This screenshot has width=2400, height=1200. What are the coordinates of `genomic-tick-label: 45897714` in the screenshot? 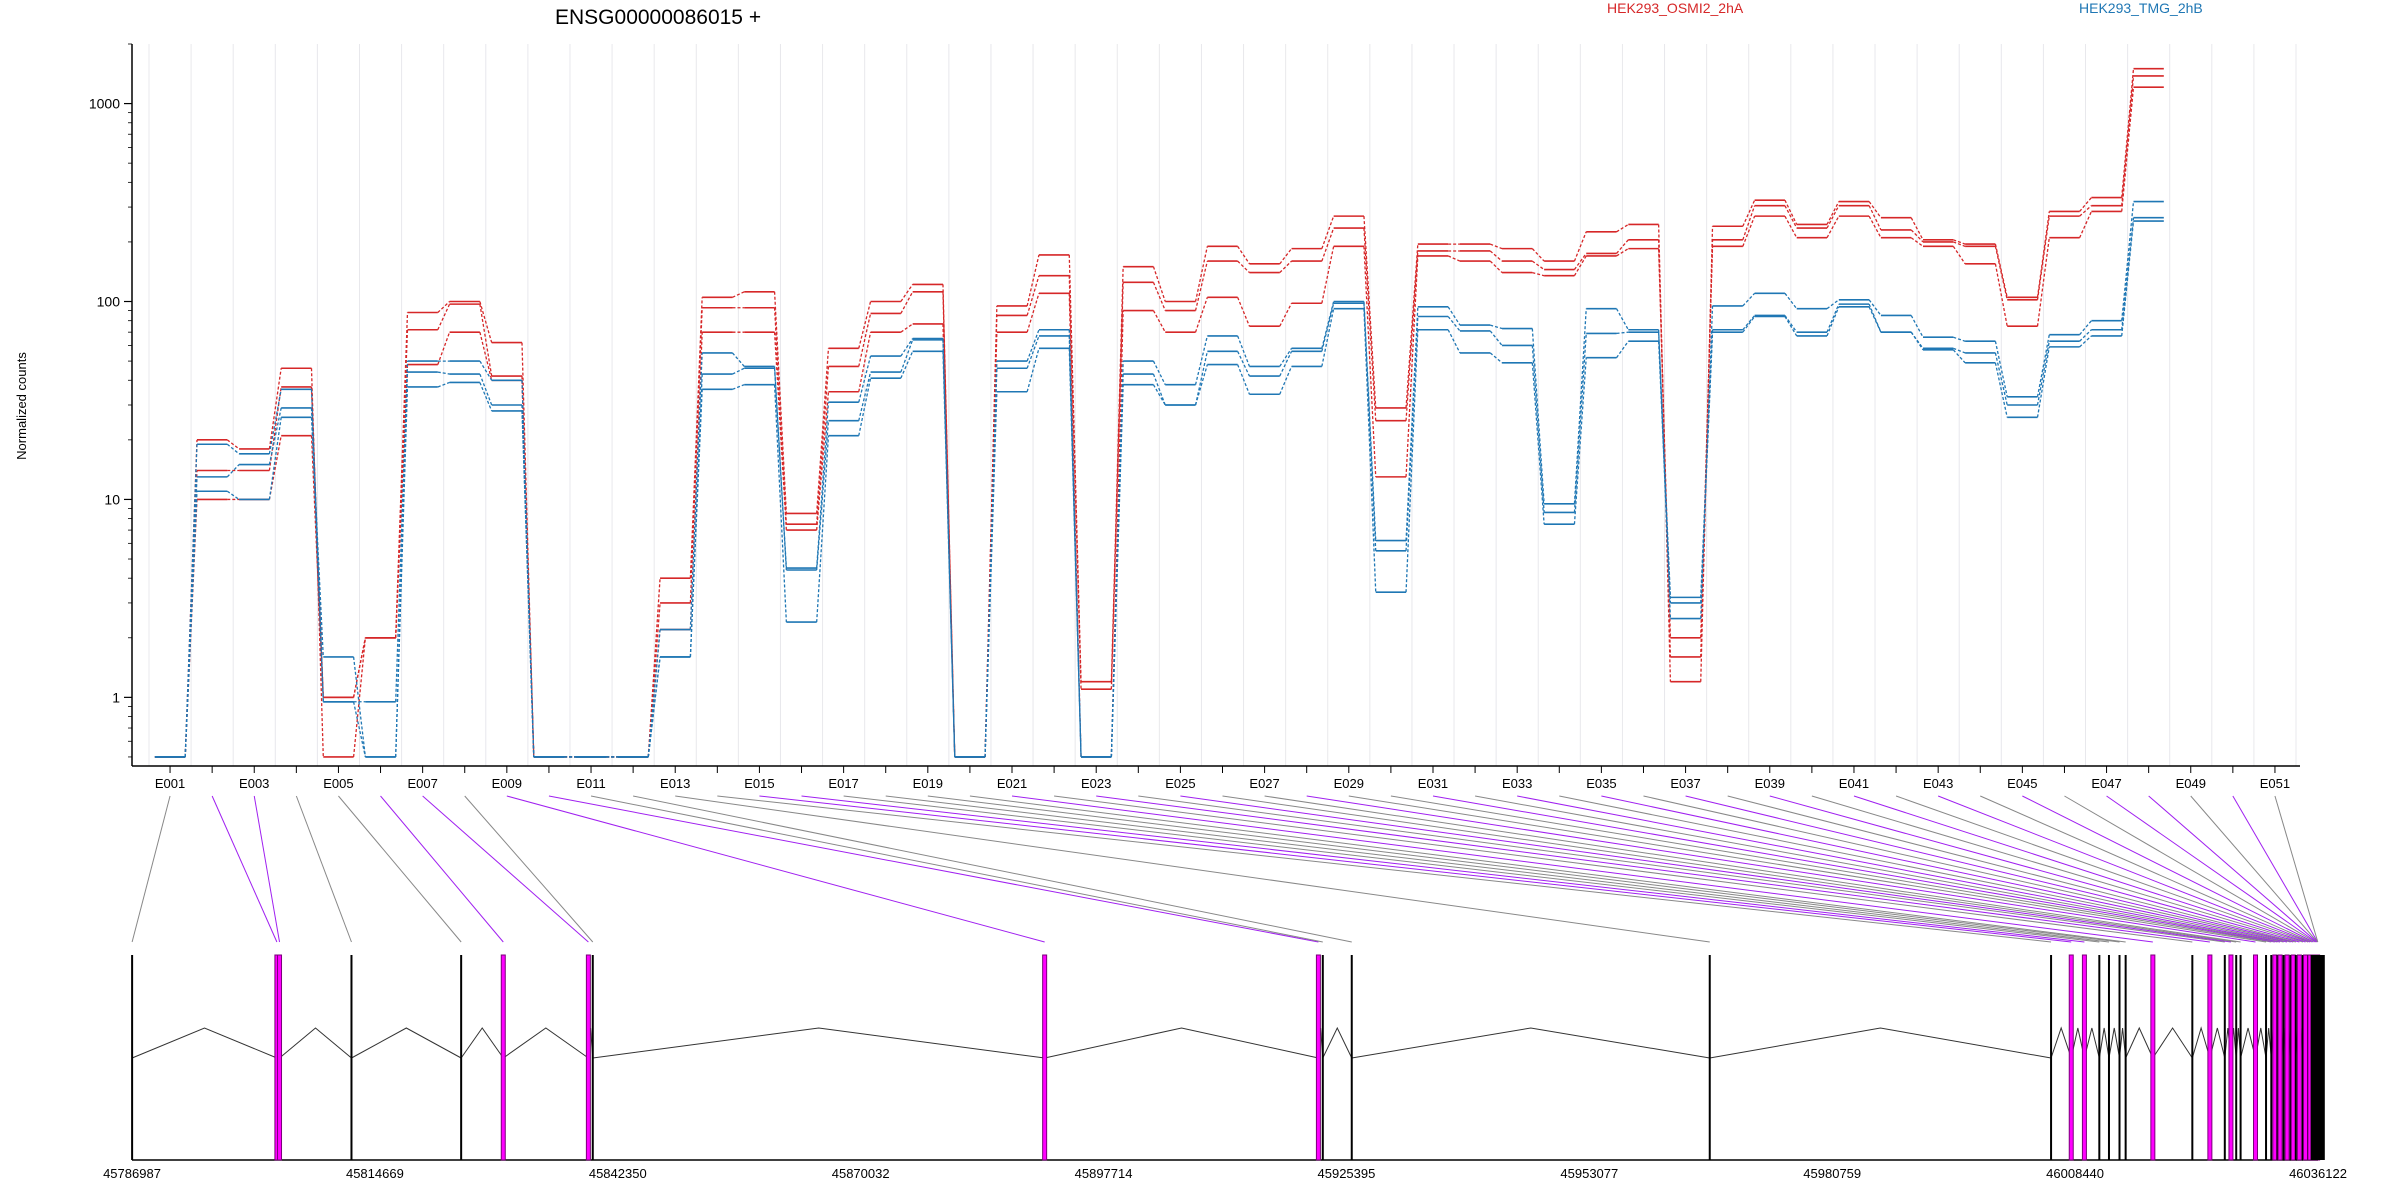 It's located at (1104, 1173).